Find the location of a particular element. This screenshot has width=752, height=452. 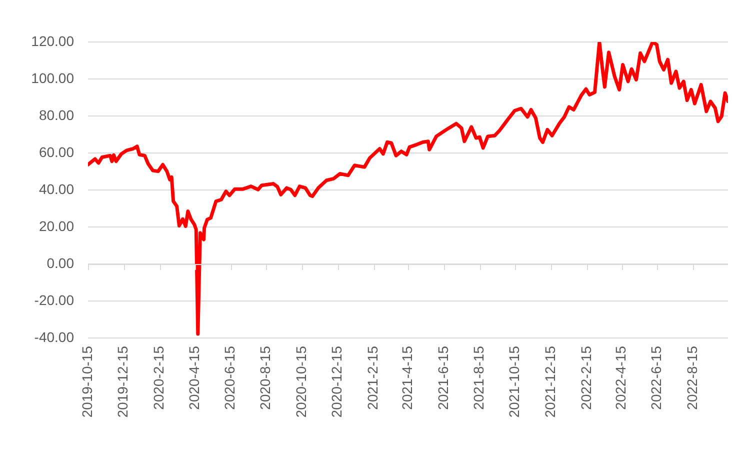

x-tick-label: 2022-4-15 is located at coordinates (620, 378).